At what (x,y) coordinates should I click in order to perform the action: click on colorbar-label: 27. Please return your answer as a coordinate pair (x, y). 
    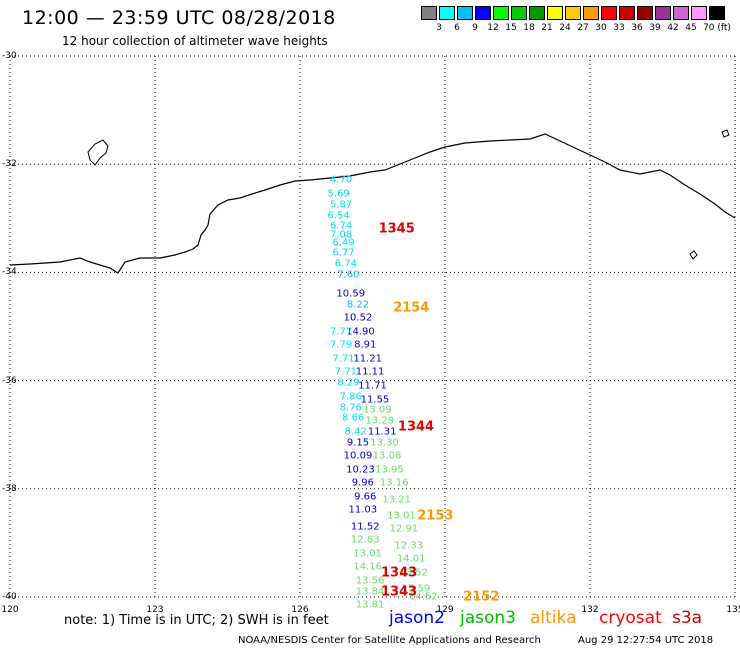
    Looking at the image, I should click on (583, 28).